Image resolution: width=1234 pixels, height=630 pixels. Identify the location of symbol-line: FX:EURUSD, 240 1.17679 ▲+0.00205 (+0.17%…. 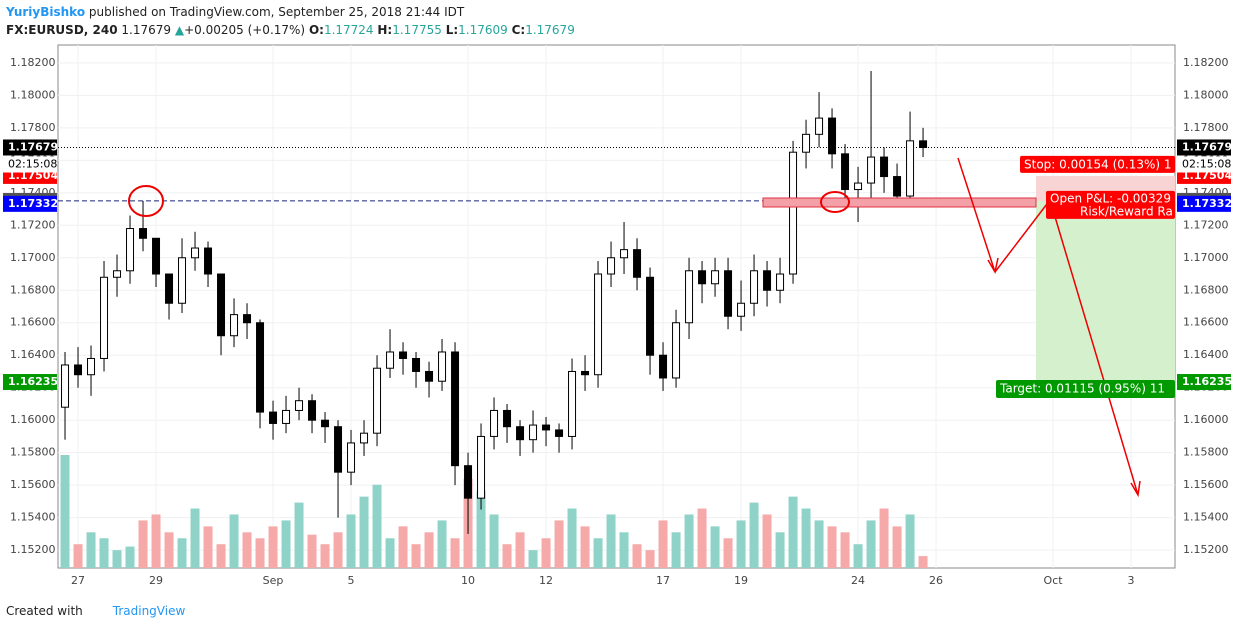
(290, 30).